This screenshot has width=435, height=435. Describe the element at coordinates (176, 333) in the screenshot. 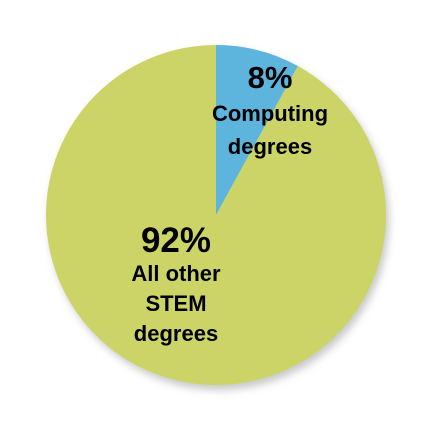

I see `slice-description-label-other-line-3: degrees` at that location.